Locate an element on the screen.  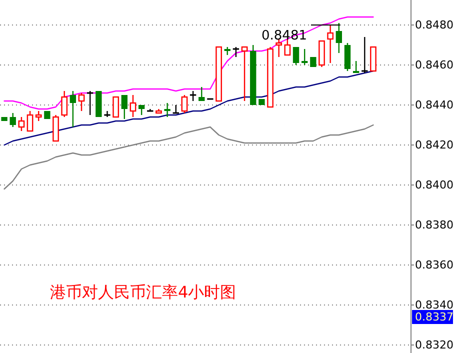
y-tick-label: 0.8360 is located at coordinates (434, 265).